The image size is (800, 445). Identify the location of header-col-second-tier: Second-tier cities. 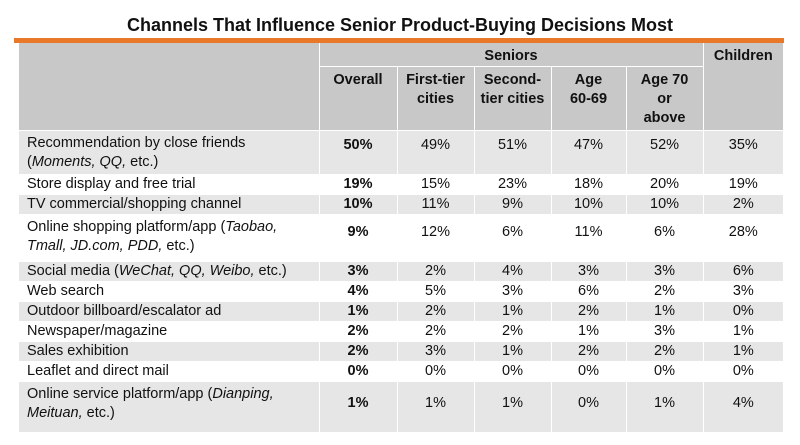
(512, 98).